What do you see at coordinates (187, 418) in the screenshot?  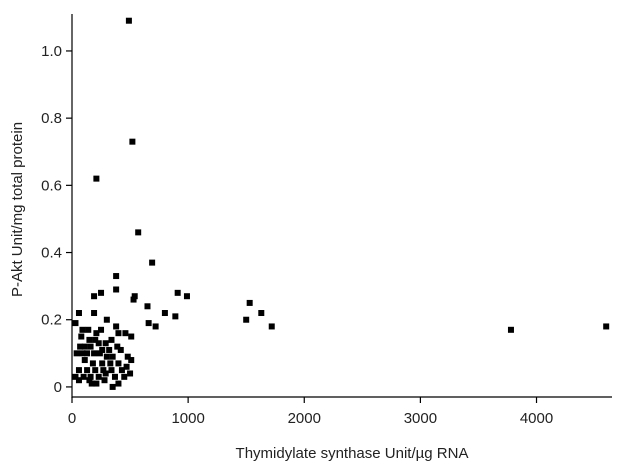 I see `x-tick-label: 1000` at bounding box center [187, 418].